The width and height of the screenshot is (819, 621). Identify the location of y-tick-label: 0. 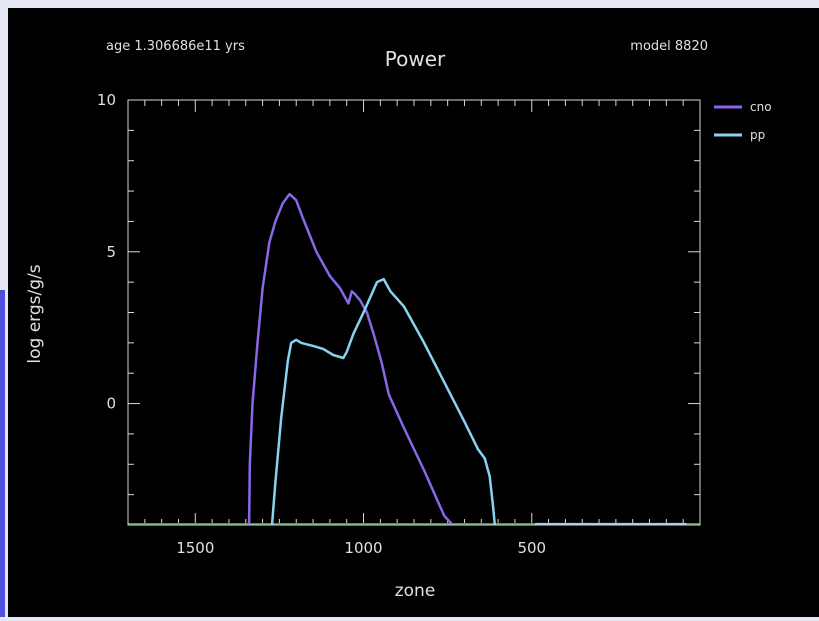
(111, 404).